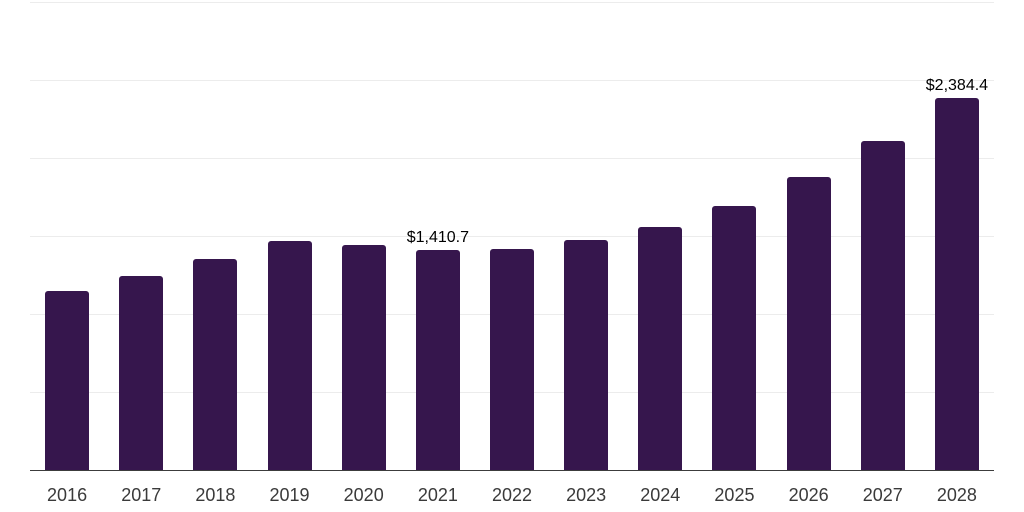  Describe the element at coordinates (67, 495) in the screenshot. I see `x-tick-2016: 2016` at that location.